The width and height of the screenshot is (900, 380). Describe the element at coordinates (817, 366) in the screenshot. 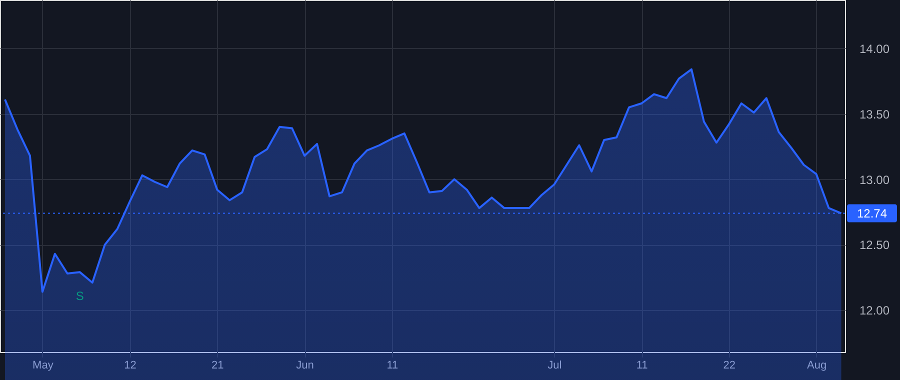

I see `x-tick-label: Aug` at that location.